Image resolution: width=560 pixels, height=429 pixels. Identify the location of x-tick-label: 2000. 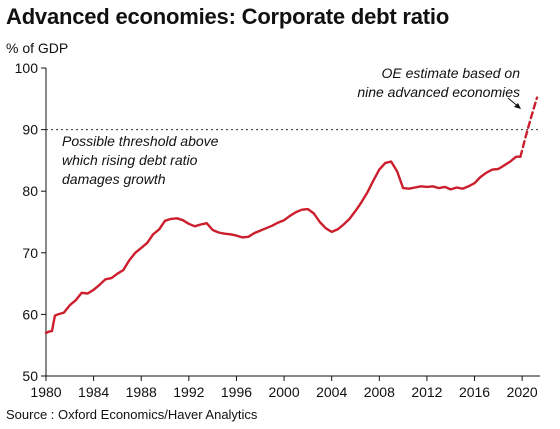
(283, 392).